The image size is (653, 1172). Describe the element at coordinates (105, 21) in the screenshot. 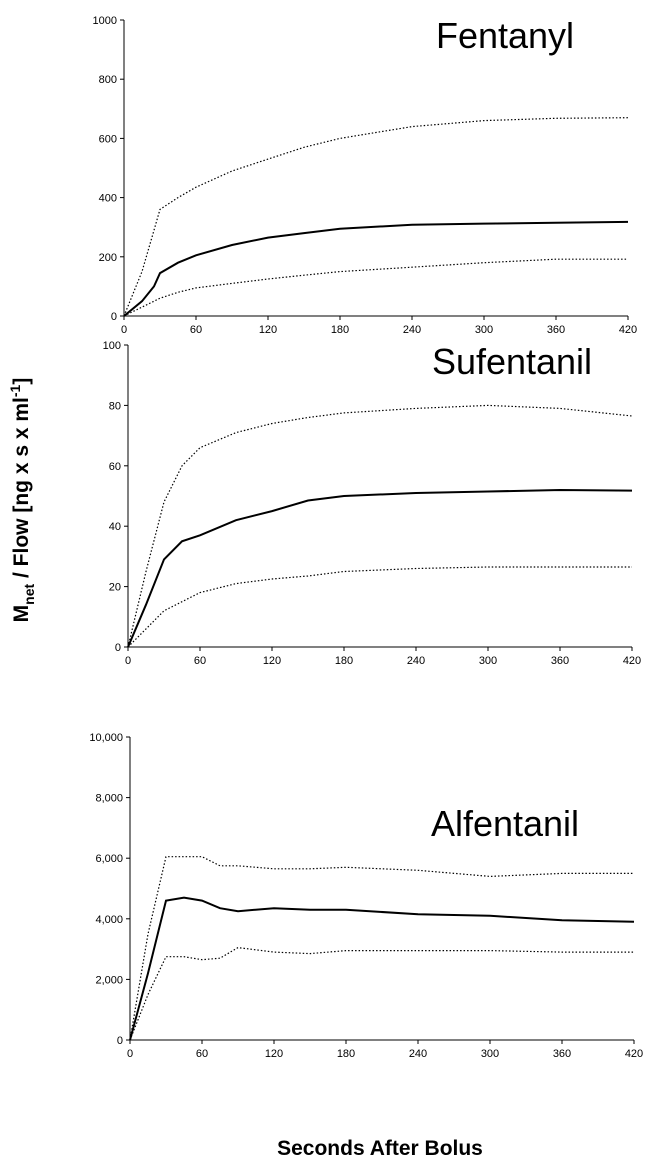

I see `y-tick-label: 1000` at that location.